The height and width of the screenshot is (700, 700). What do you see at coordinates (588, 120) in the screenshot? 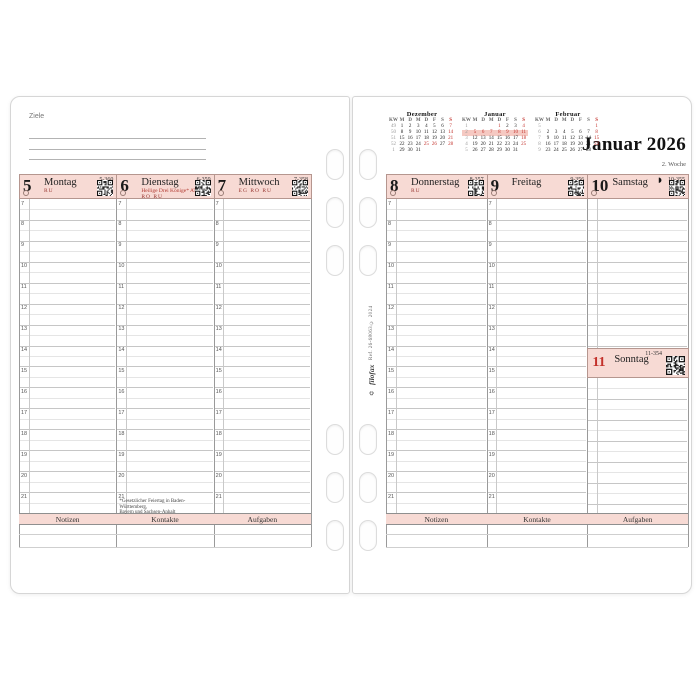
I see `mini-calendar-weekday: S` at bounding box center [588, 120].